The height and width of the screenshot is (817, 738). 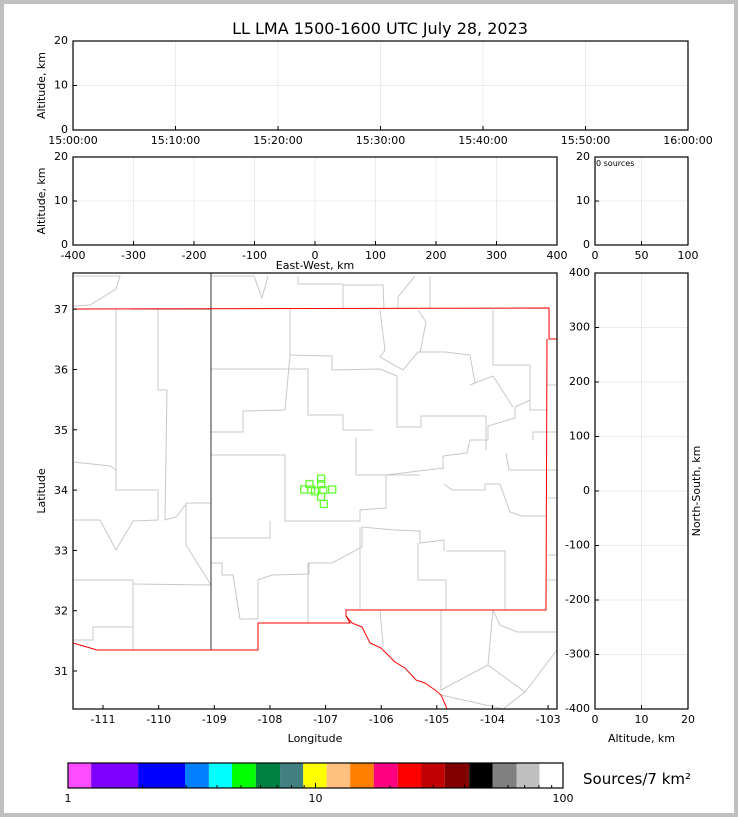 I want to click on y-axis-label: North-South, km, so click(x=696, y=491).